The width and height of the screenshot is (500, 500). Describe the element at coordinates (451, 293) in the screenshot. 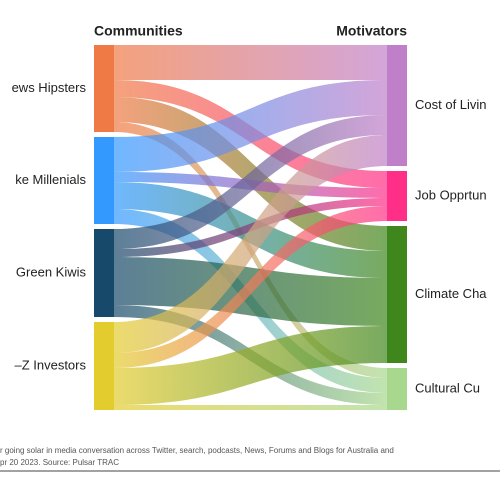

I see `target-label: Climate Cha` at that location.